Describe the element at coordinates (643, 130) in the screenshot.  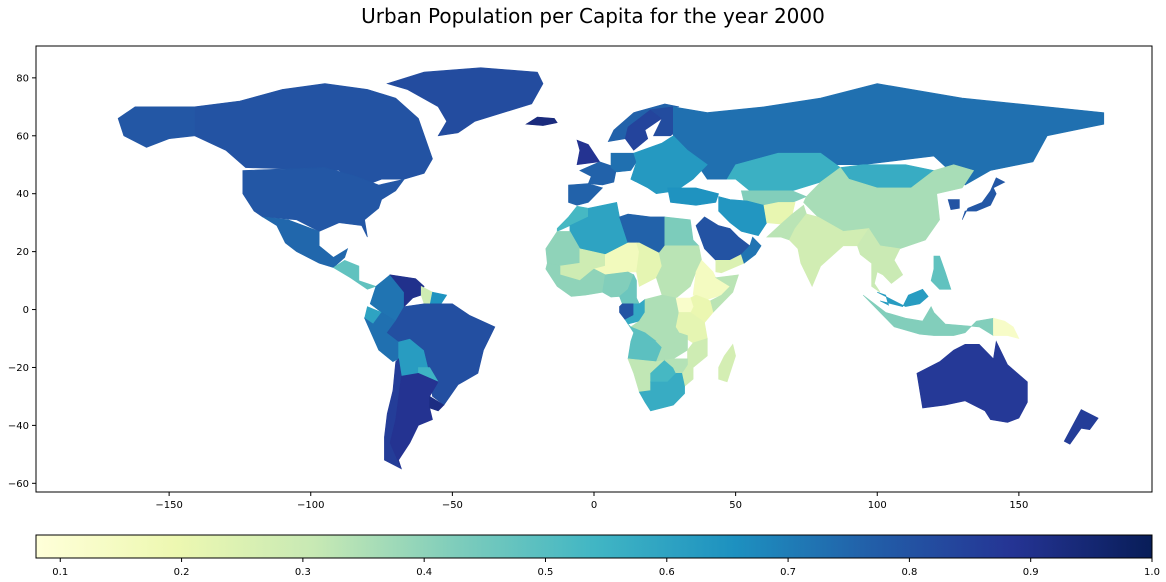
I see `region-sweden: Sweden: 0.84` at that location.